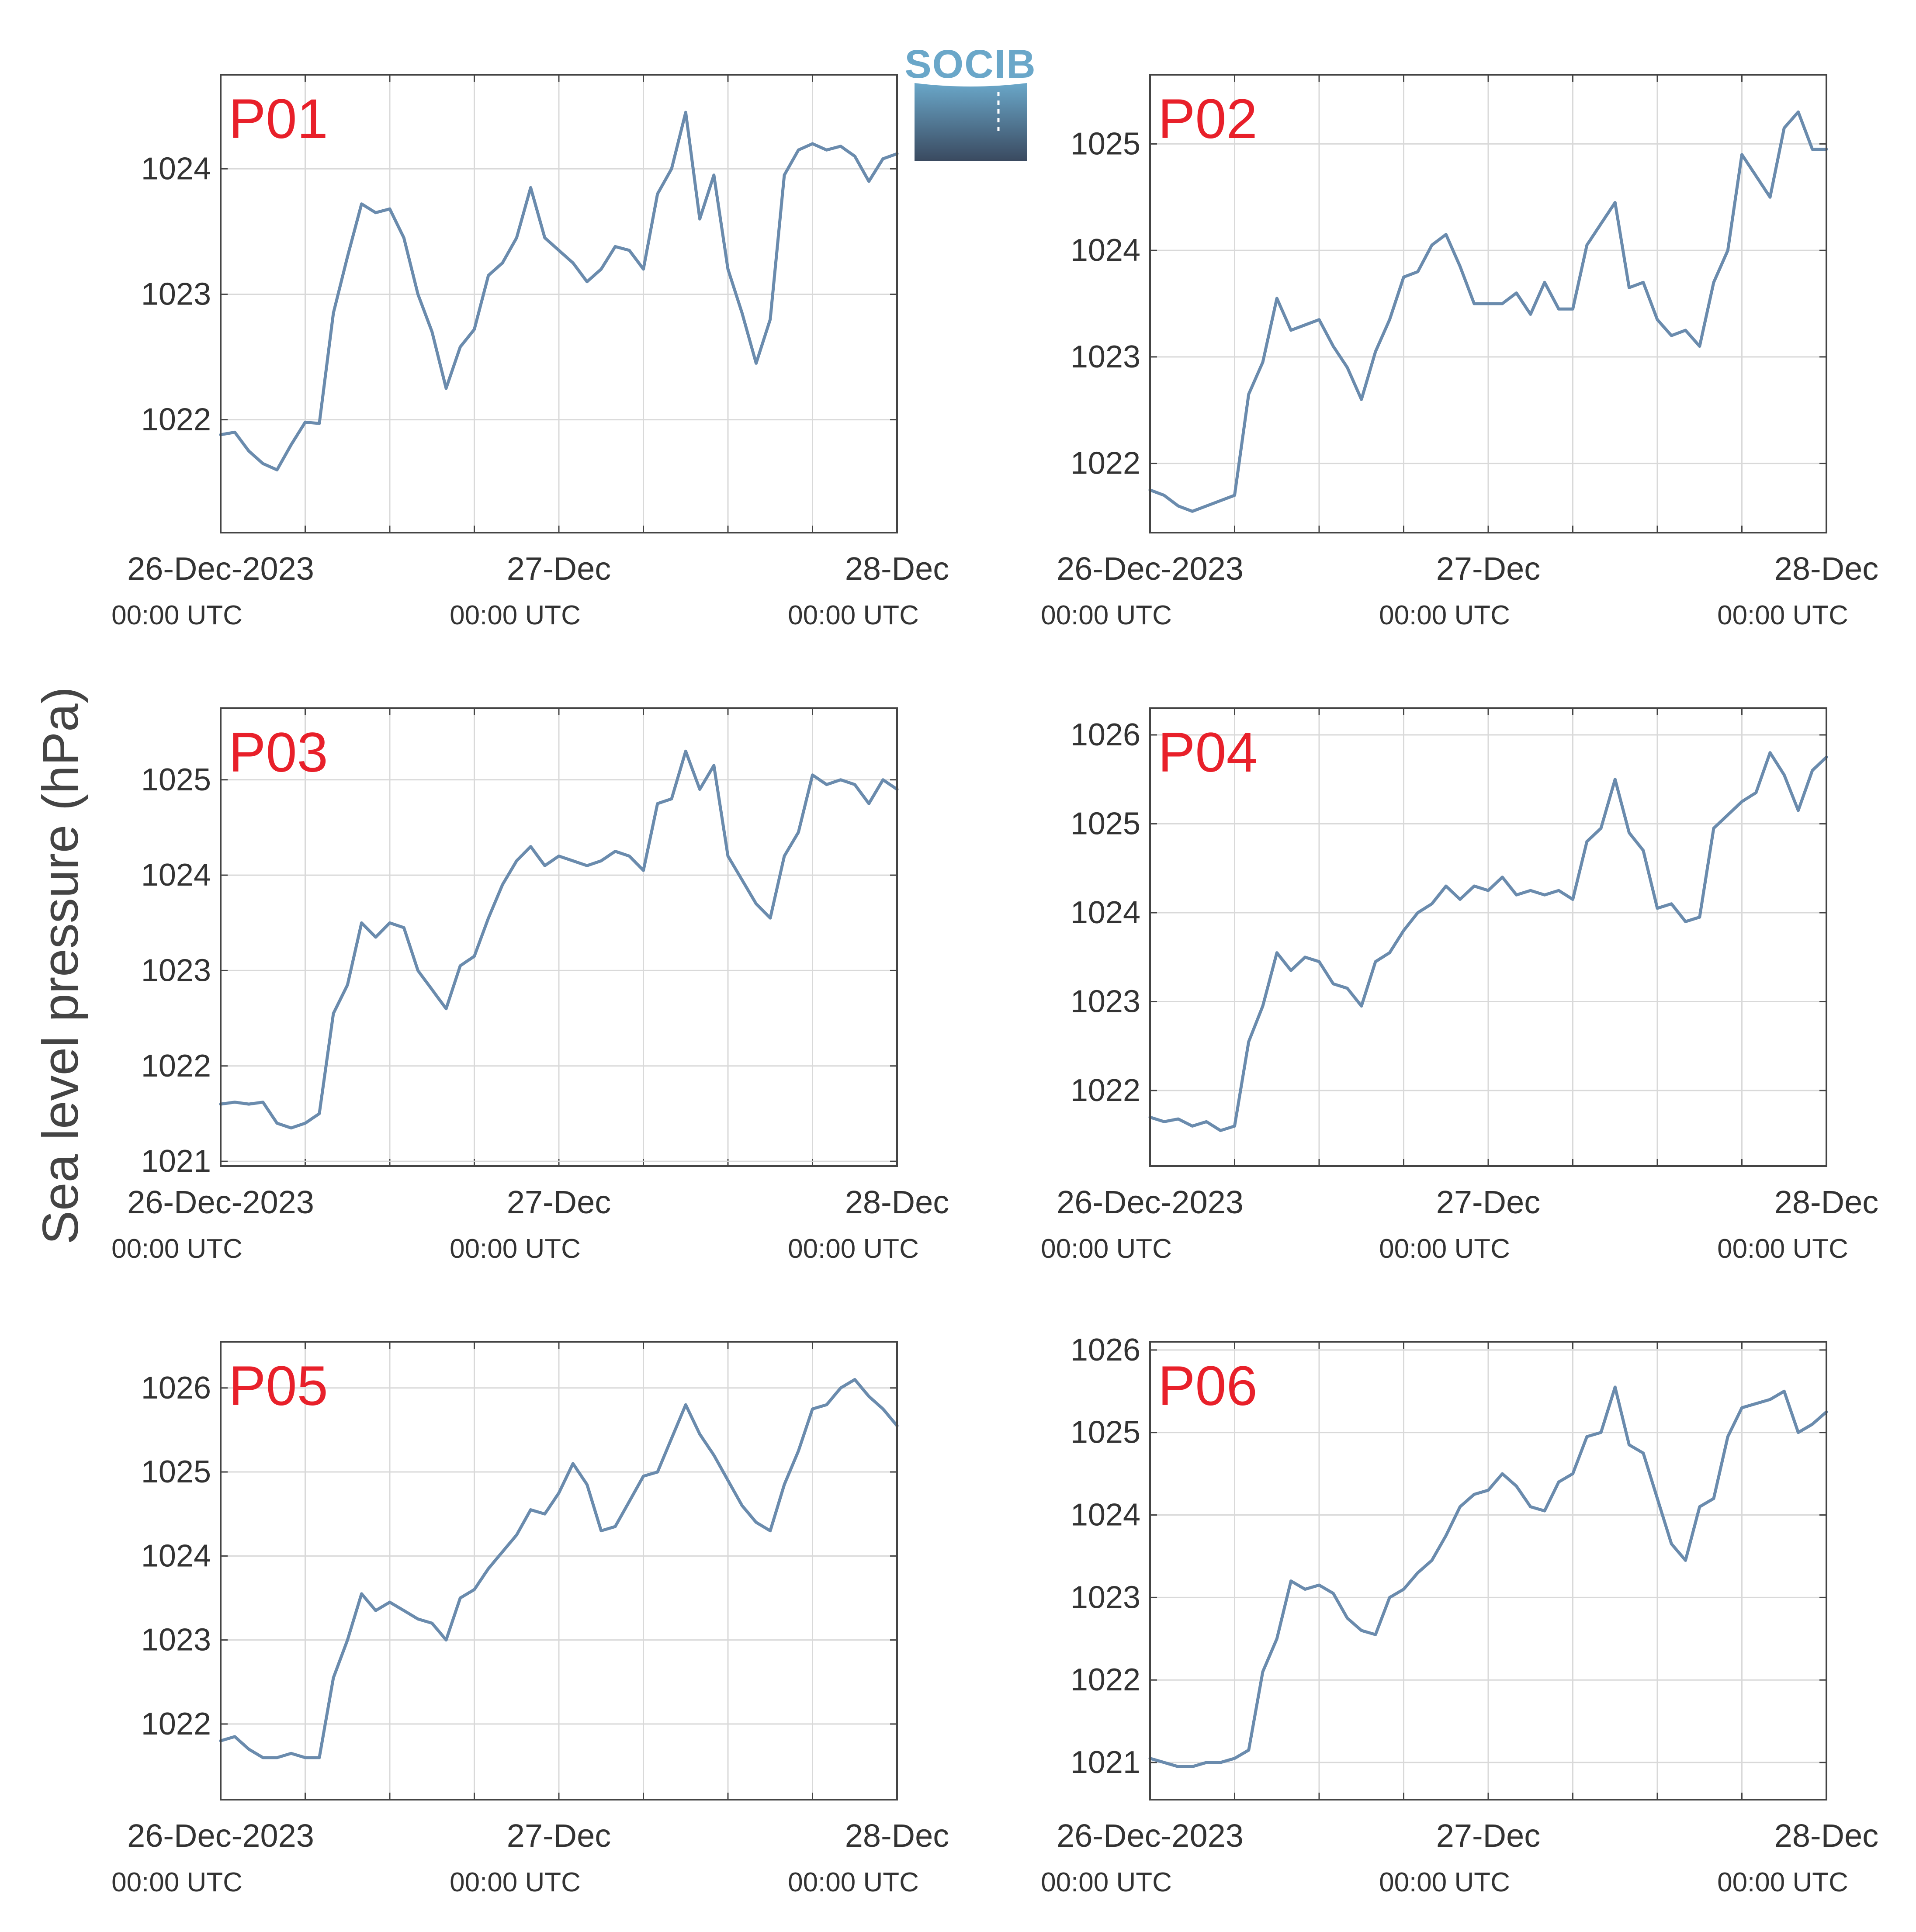 The height and width of the screenshot is (1932, 1916). Describe the element at coordinates (1208, 119) in the screenshot. I see `panel-label: P02` at that location.